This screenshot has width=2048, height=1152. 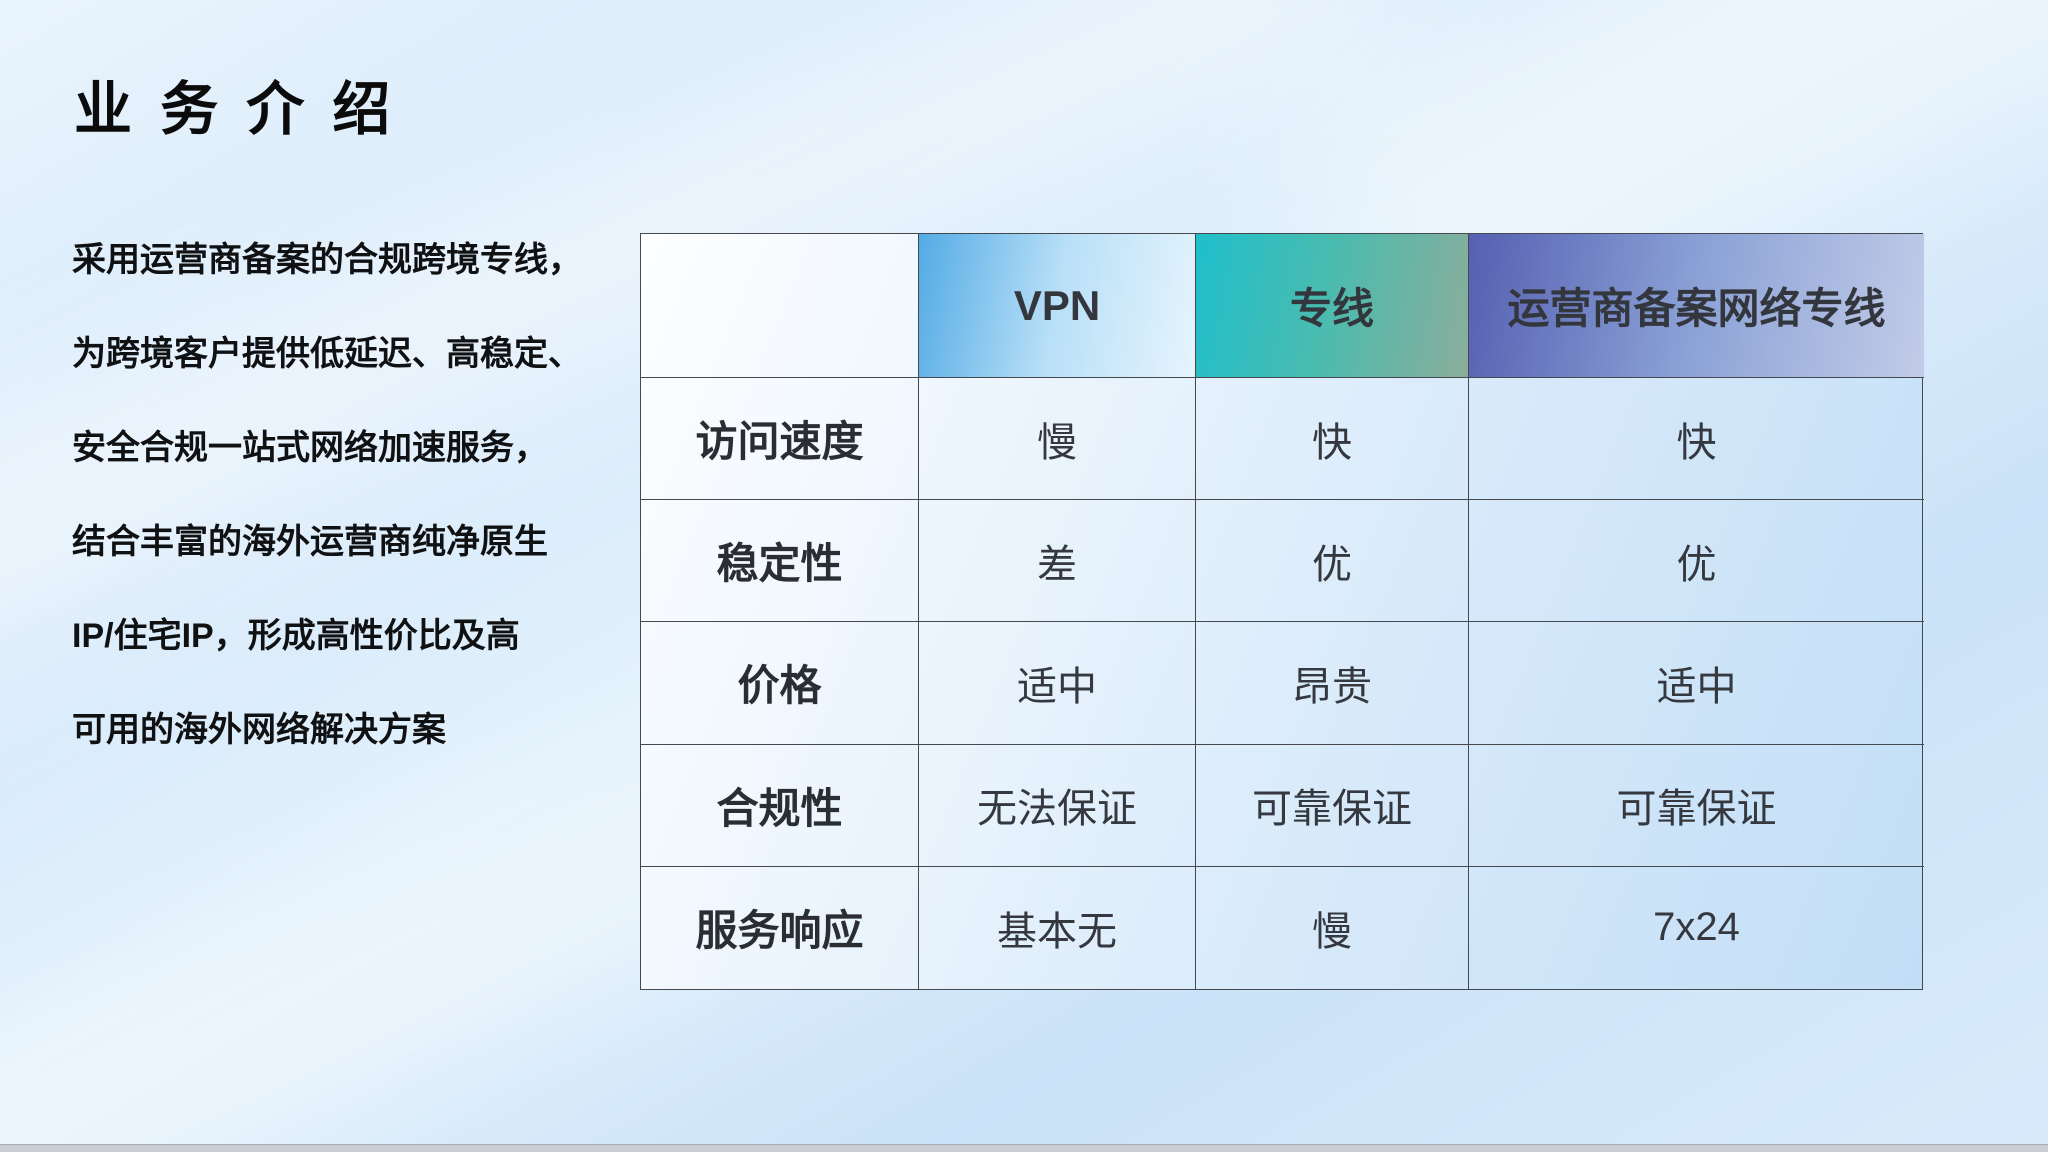 I want to click on table-cell: 基本无, so click(x=1057, y=927).